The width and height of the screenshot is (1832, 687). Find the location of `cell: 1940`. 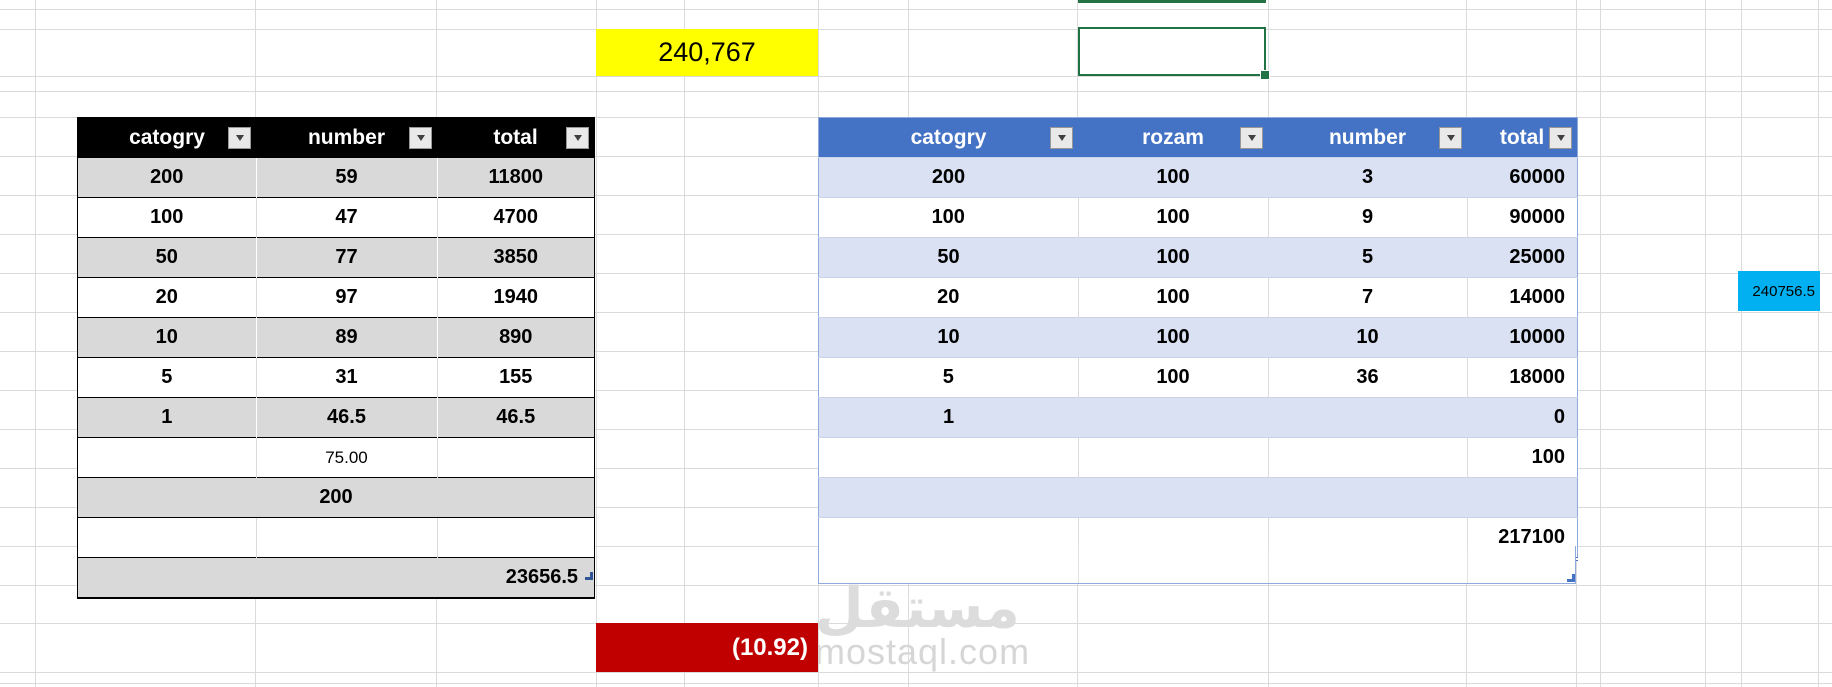

cell: 1940 is located at coordinates (515, 297).